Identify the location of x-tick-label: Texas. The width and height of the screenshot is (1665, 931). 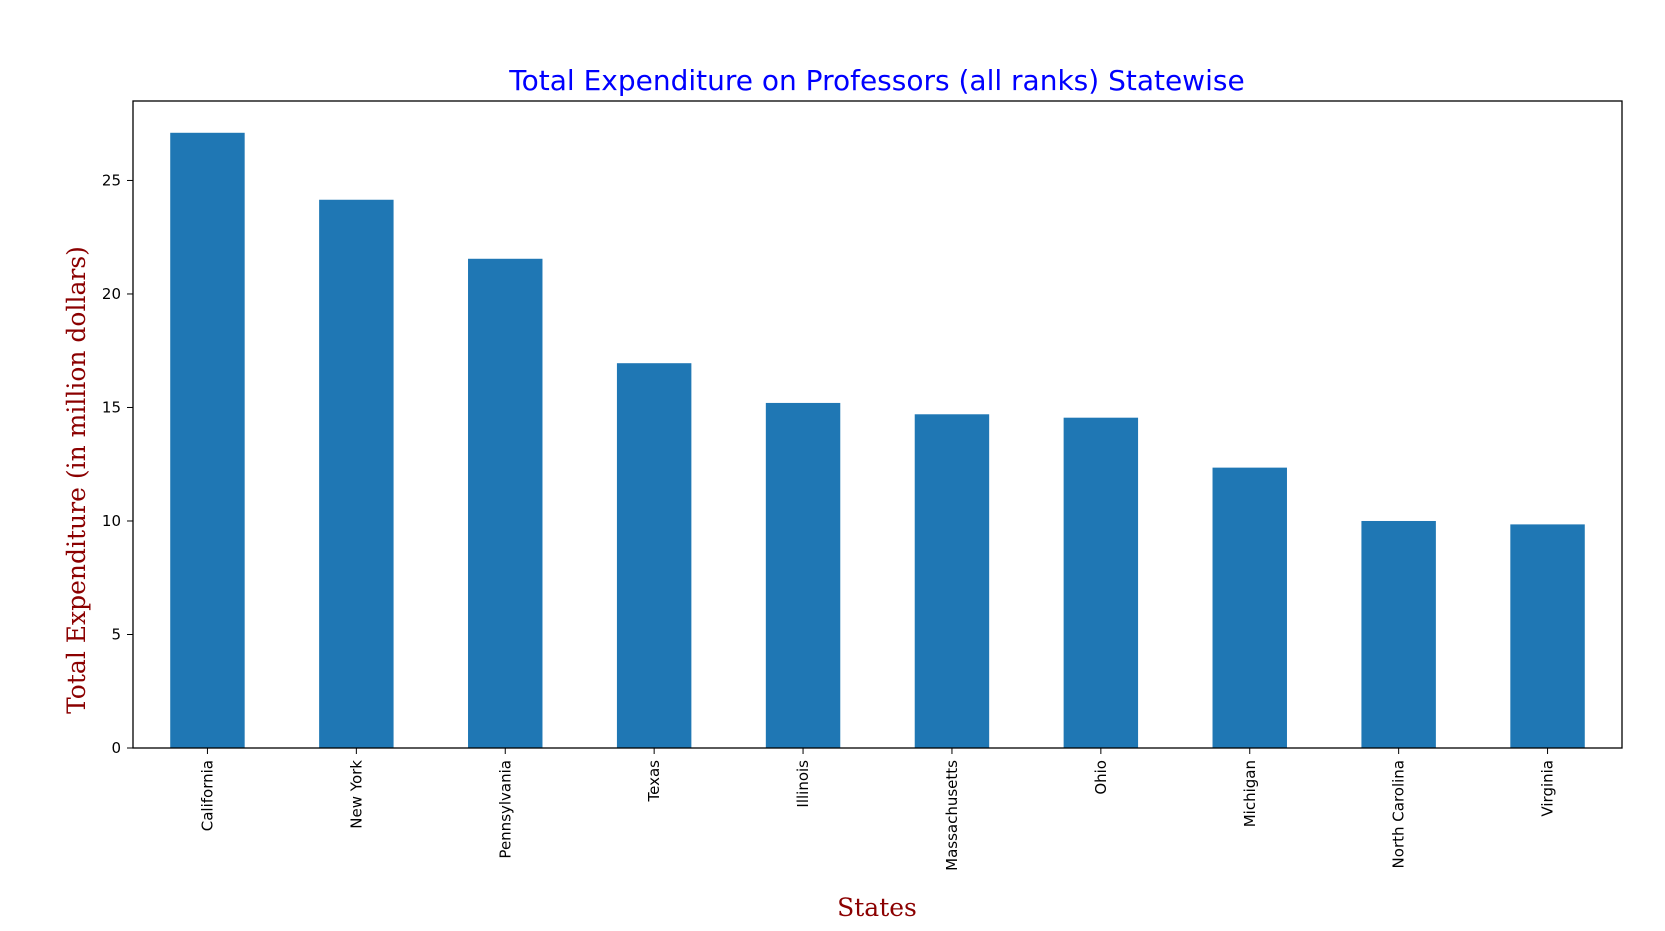
(654, 781).